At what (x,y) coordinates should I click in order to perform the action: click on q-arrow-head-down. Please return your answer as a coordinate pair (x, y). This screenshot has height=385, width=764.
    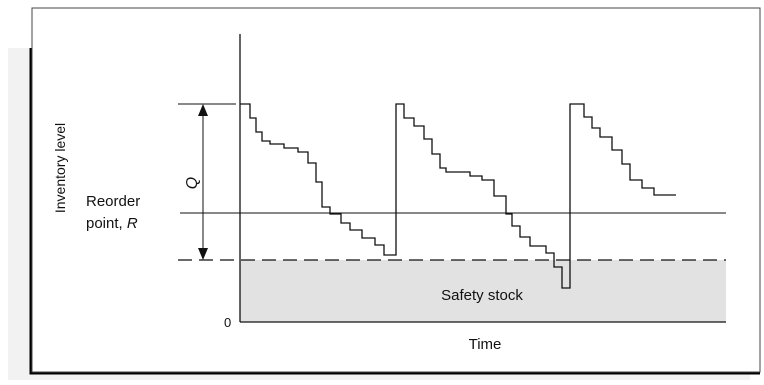
    Looking at the image, I should click on (203, 254).